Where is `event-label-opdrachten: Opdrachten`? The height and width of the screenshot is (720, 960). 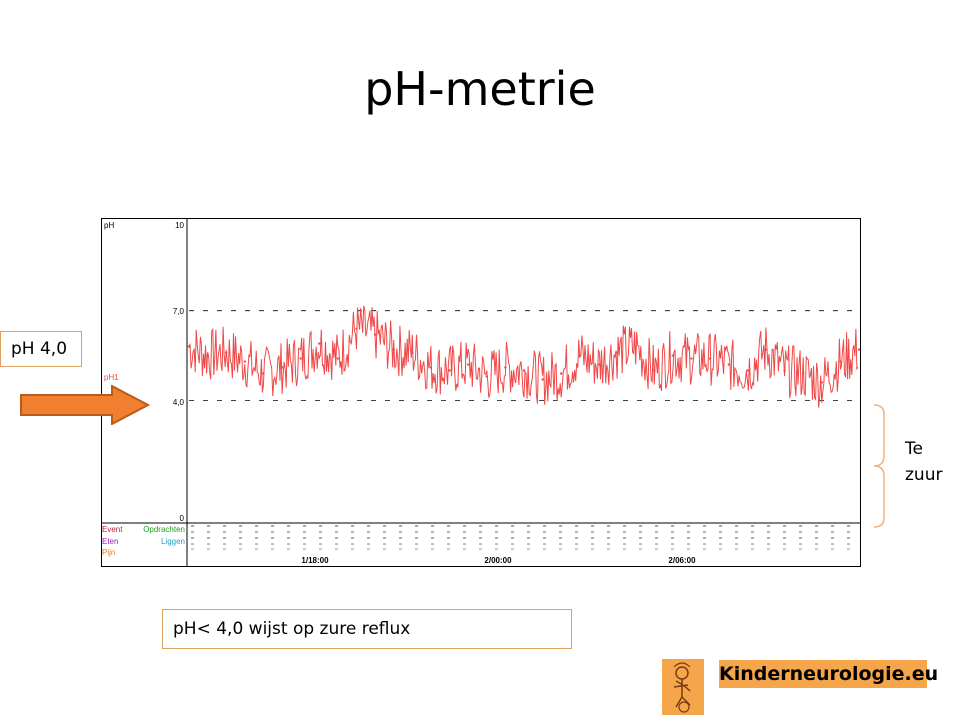
event-label-opdrachten: Opdrachten is located at coordinates (164, 529).